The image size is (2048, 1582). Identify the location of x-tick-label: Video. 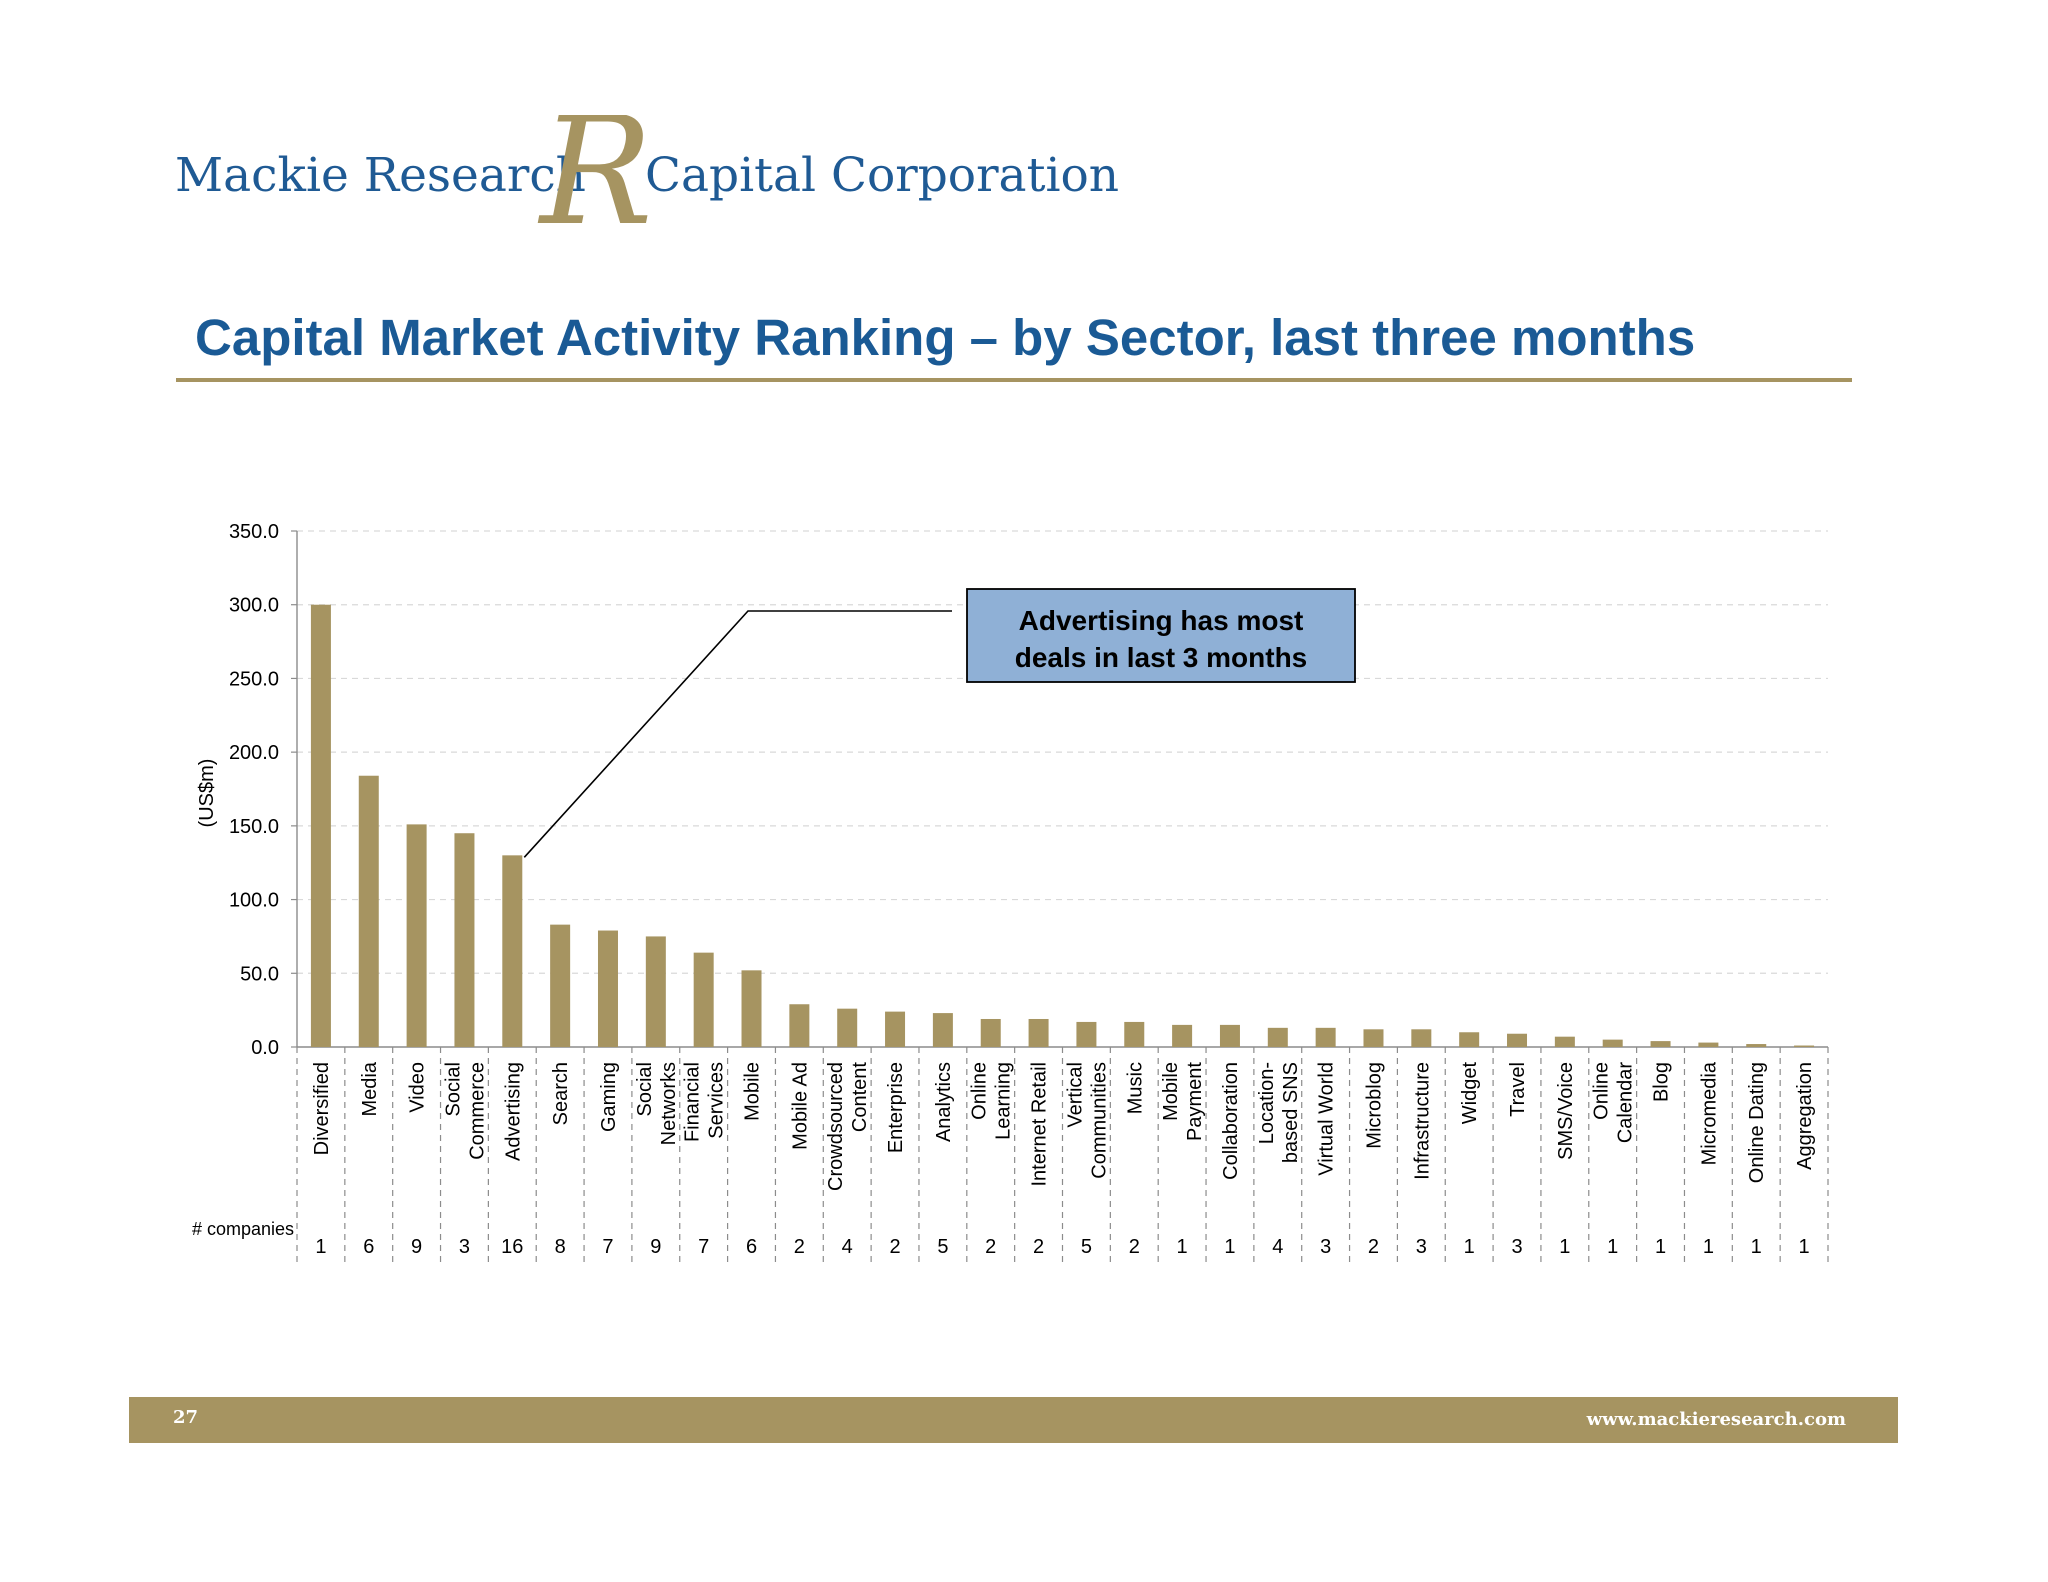
(418, 1087).